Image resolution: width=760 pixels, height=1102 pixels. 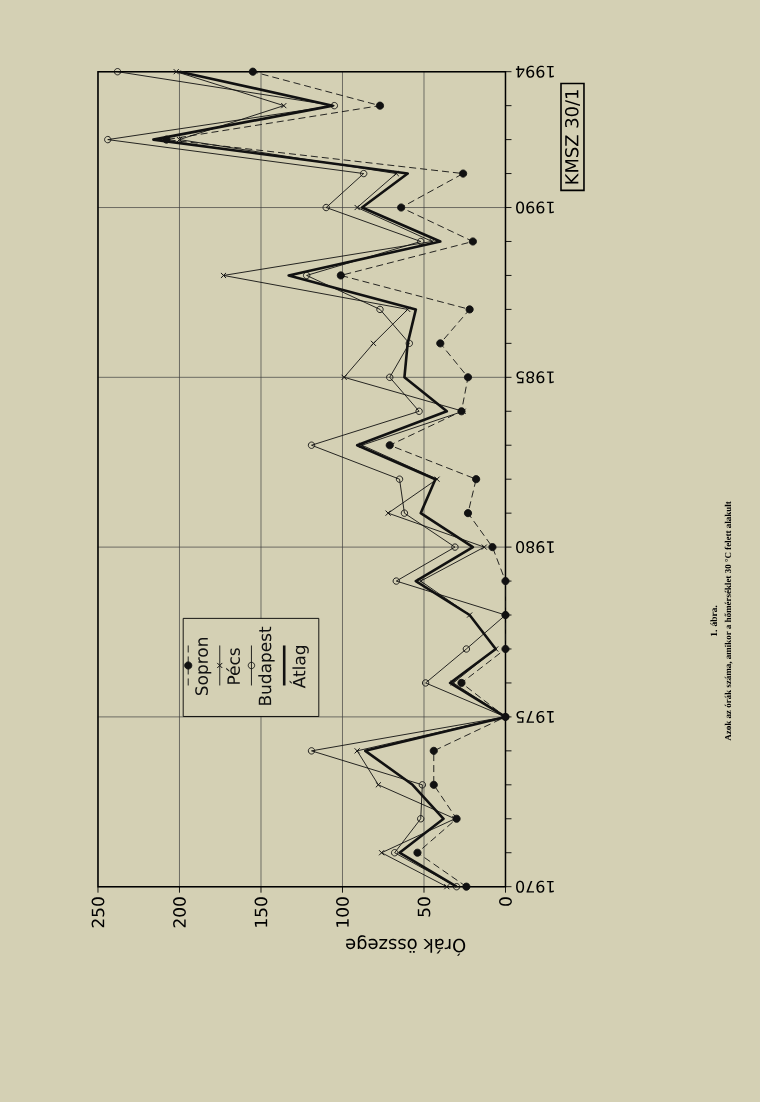 What do you see at coordinates (261, 912) in the screenshot?
I see `x-tick-label: 150` at bounding box center [261, 912].